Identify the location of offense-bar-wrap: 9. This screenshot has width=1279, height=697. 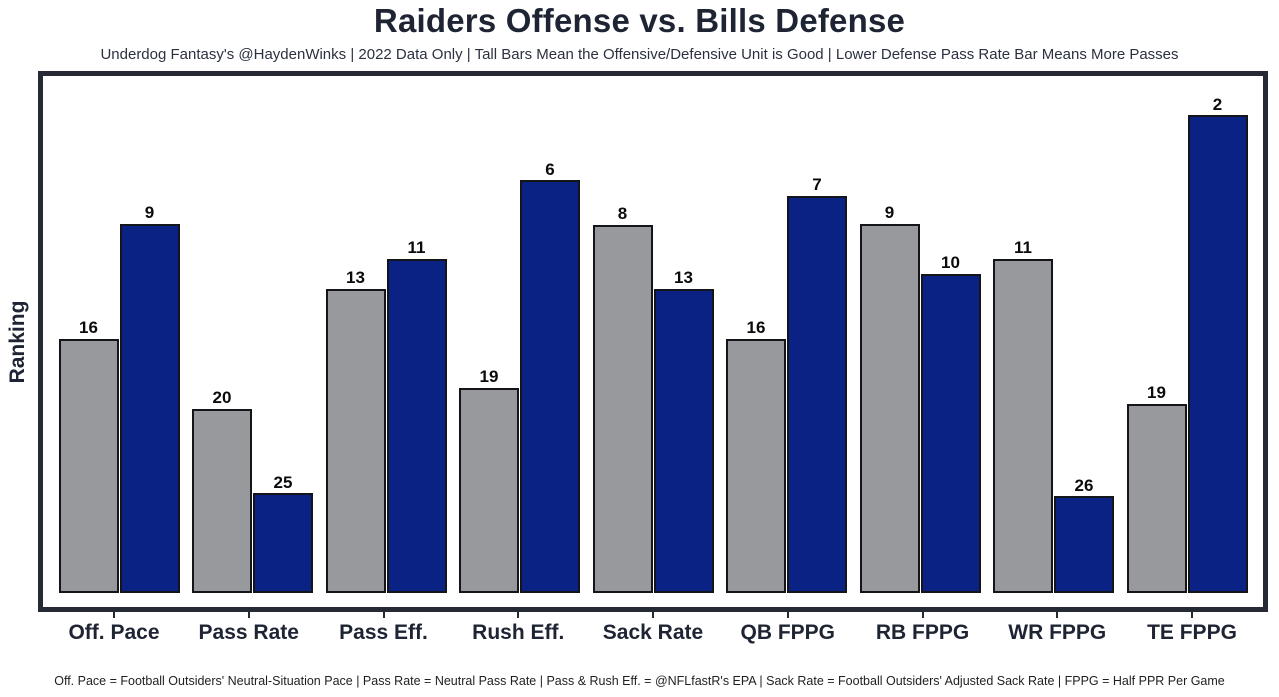
(889, 334).